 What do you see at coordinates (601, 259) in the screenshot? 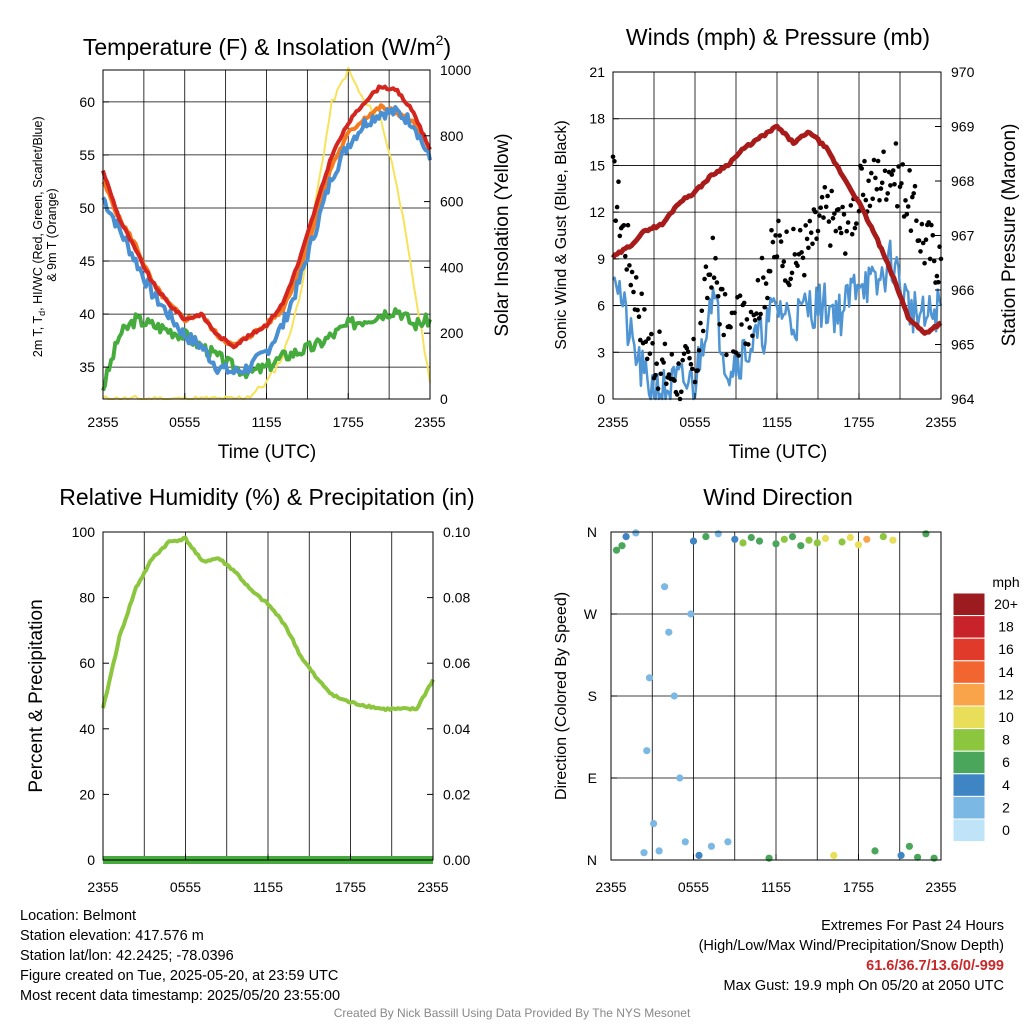
I see `winds-ytick-label: 9` at bounding box center [601, 259].